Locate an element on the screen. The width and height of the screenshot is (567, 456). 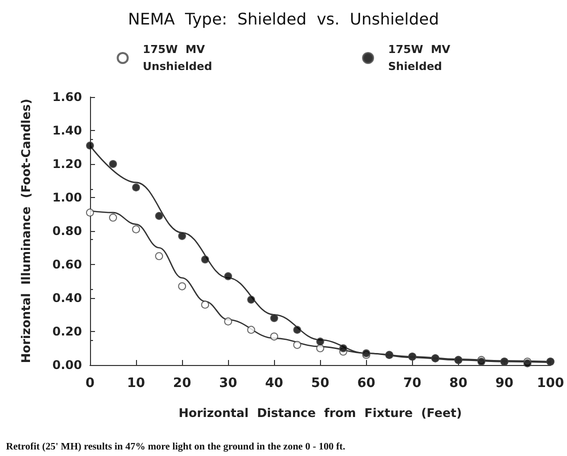
x-tick-label: 20 is located at coordinates (182, 383).